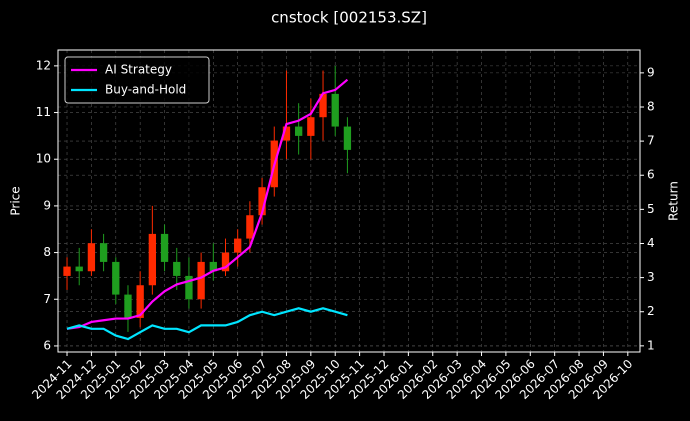  Describe the element at coordinates (207, 324) in the screenshot. I see `line-series` at that location.